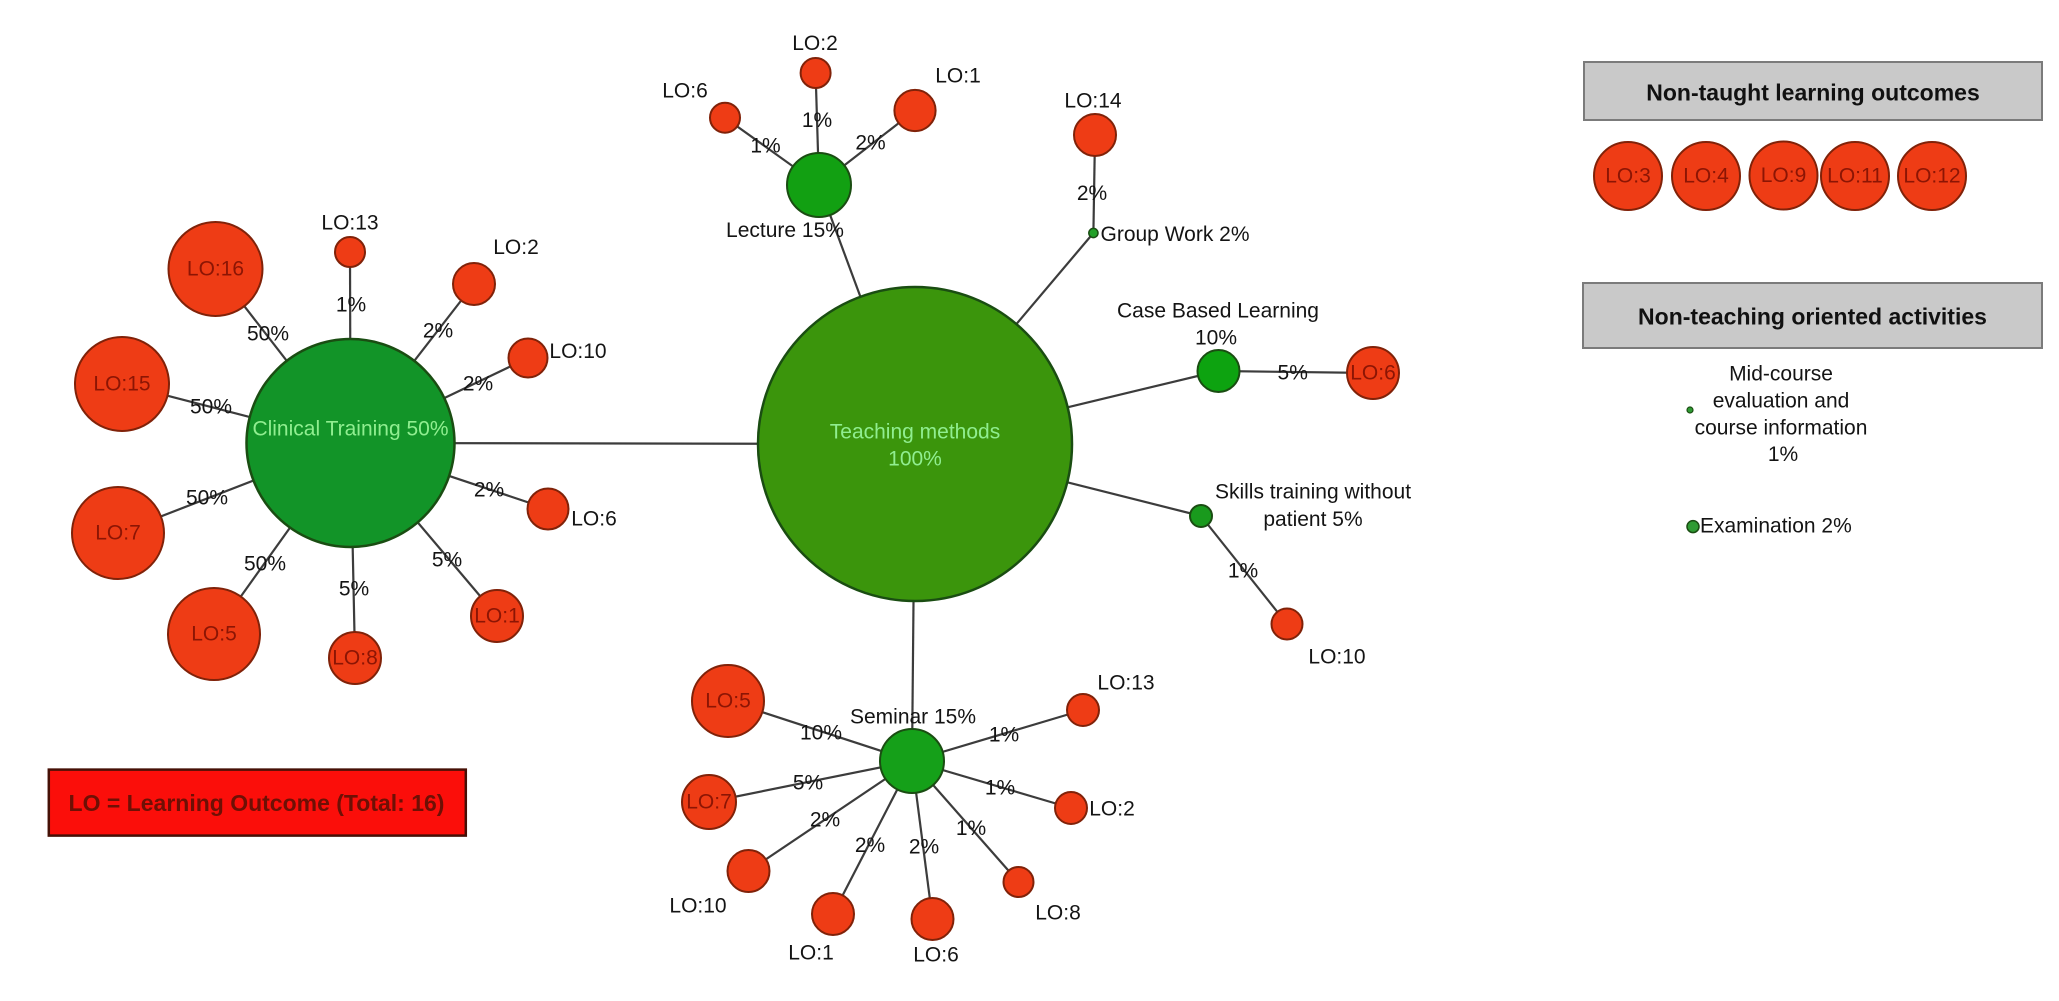 This screenshot has height=1001, width=2059. I want to click on svg-text: evaluation and, so click(1781, 401).